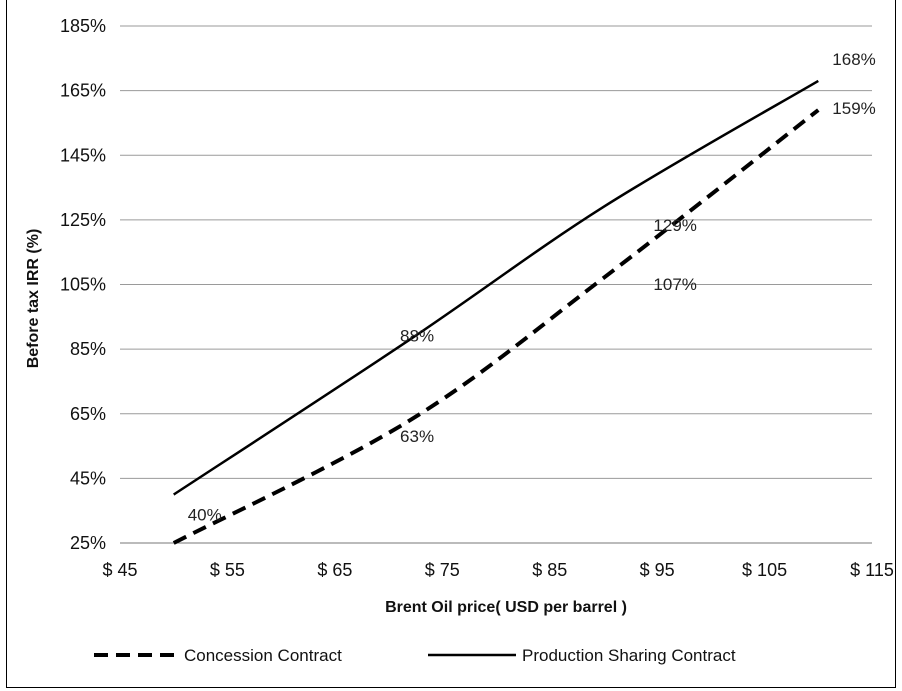 The height and width of the screenshot is (691, 902). I want to click on y-tick-label: 185%, so click(83, 26).